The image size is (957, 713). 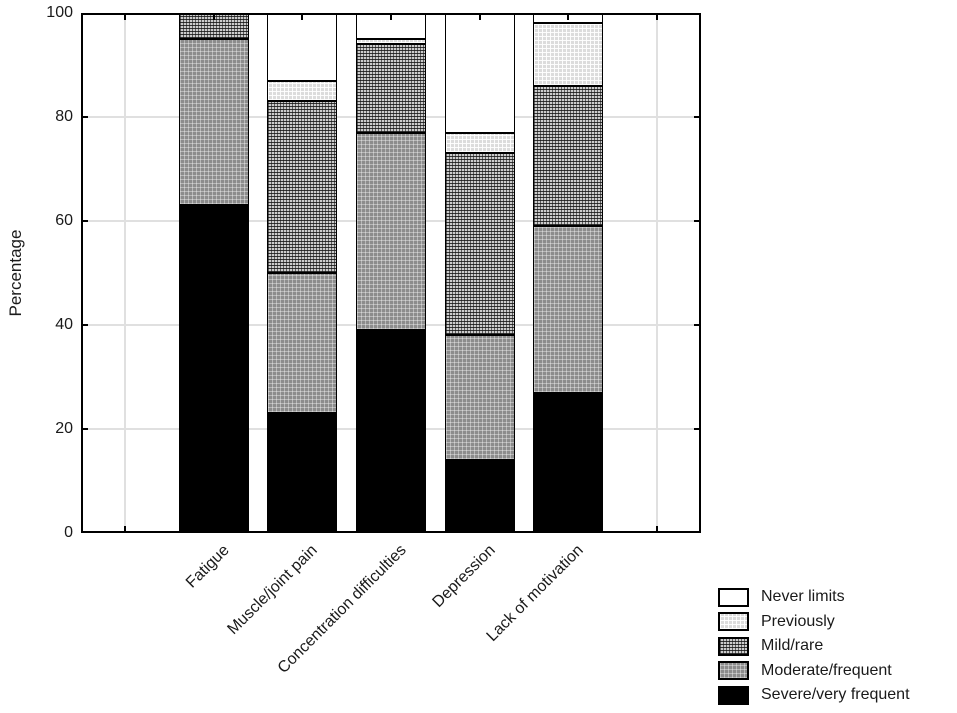 I want to click on legend-label: Severe/very frequent, so click(x=835, y=695).